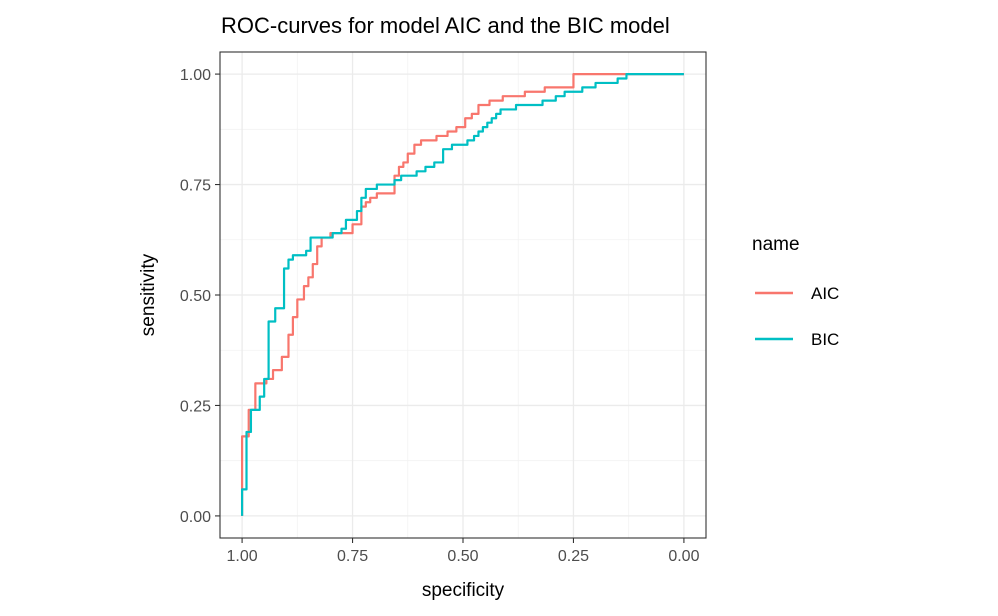 The width and height of the screenshot is (998, 616). Describe the element at coordinates (462, 556) in the screenshot. I see `x-tick-label: 0.50` at that location.